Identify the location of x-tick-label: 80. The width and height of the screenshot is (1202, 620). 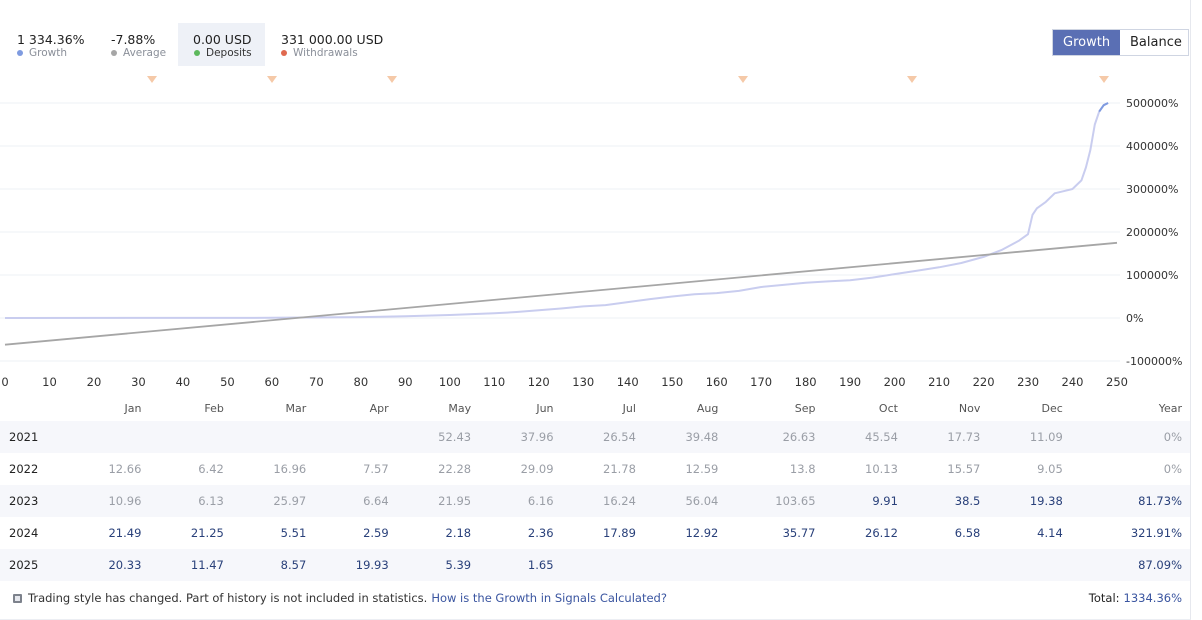
(361, 382).